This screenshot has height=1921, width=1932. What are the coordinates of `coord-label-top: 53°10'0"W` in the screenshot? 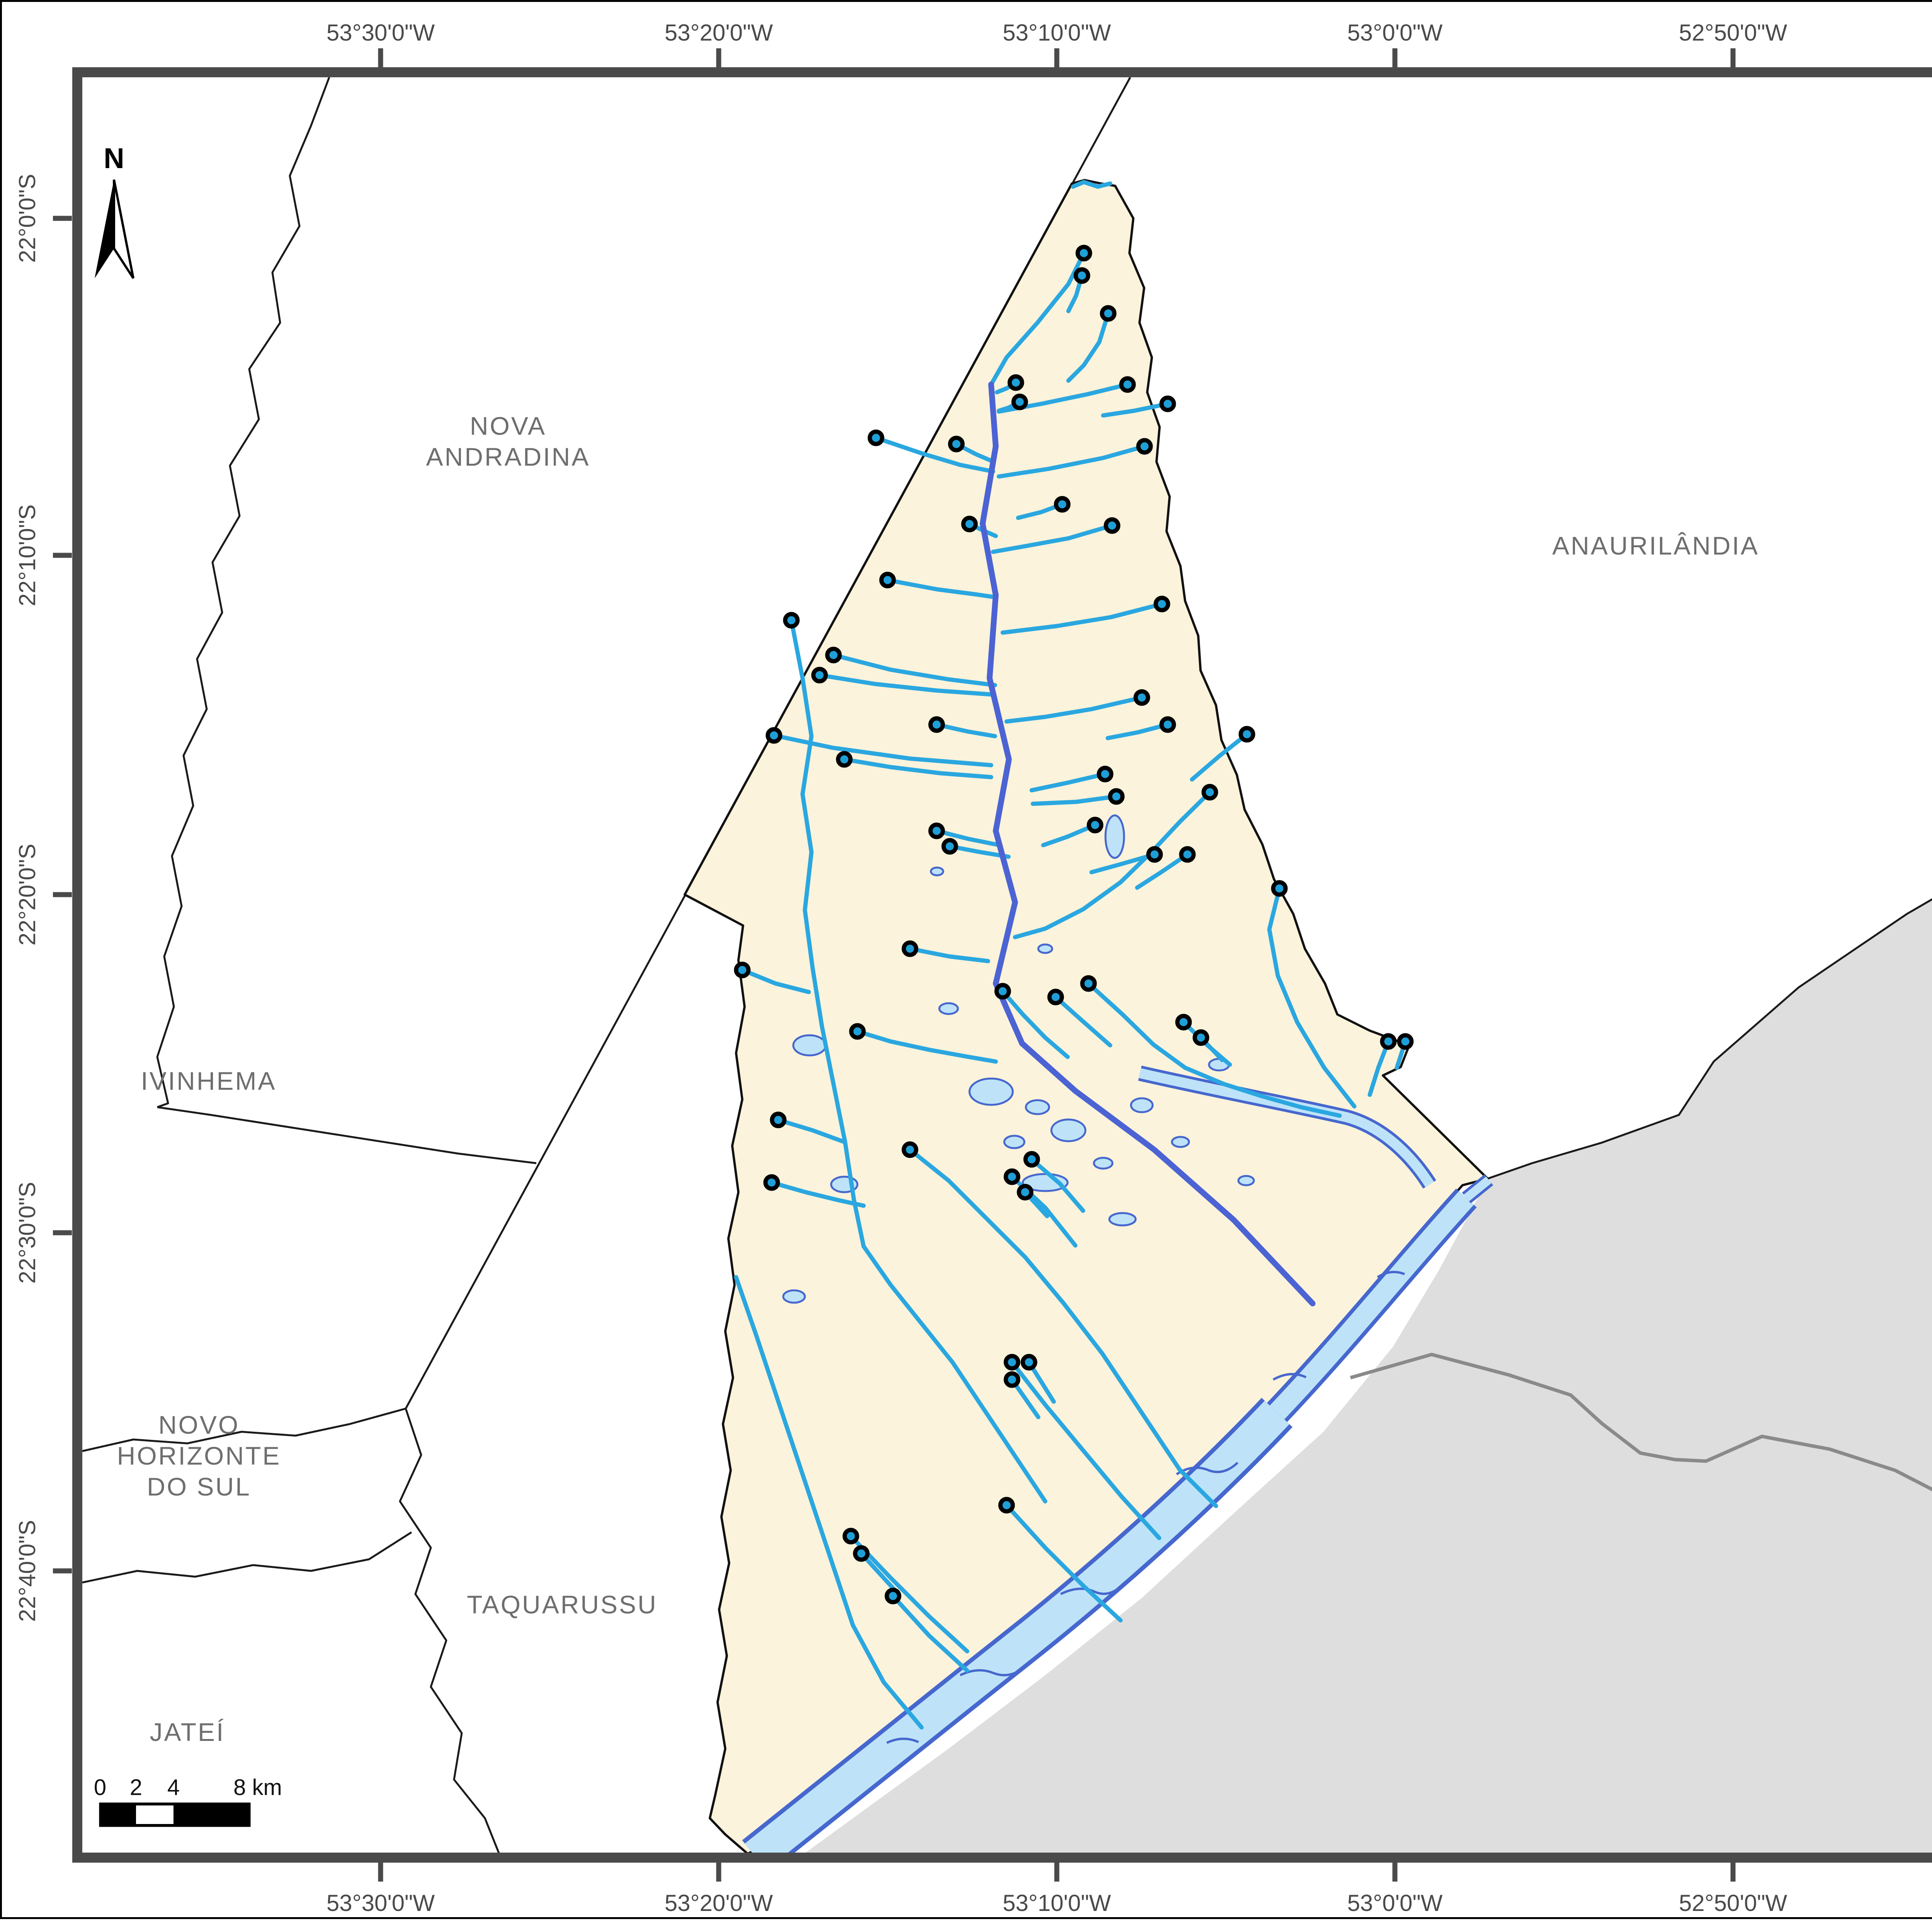 It's located at (1057, 33).